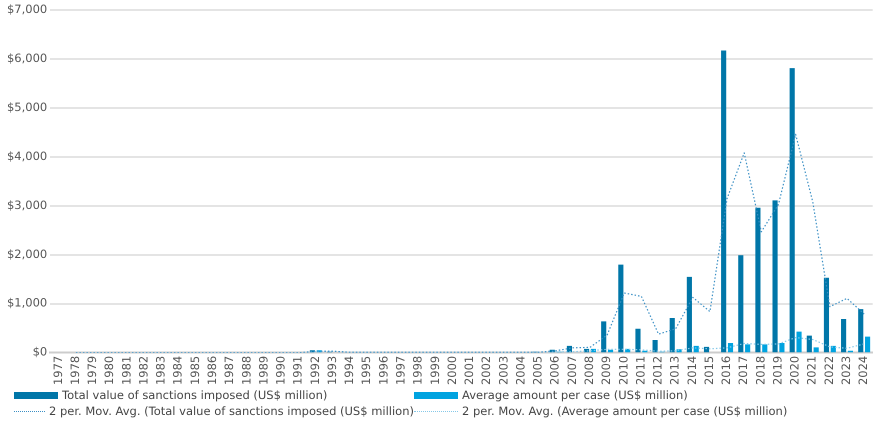  Describe the element at coordinates (177, 371) in the screenshot. I see `x-tick-label: 1984` at that location.